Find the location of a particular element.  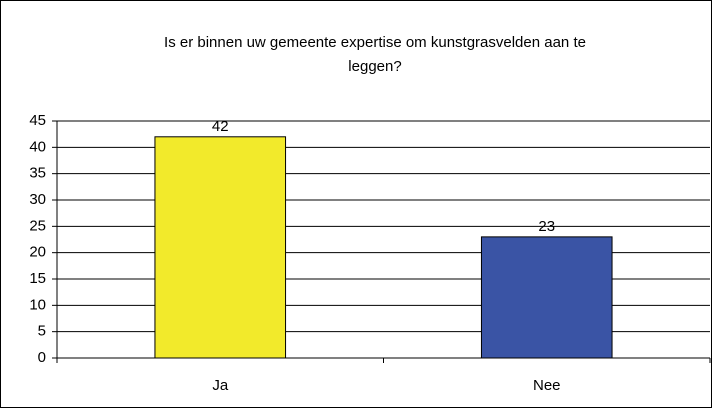

chart-title-line: leggen? is located at coordinates (374, 66).